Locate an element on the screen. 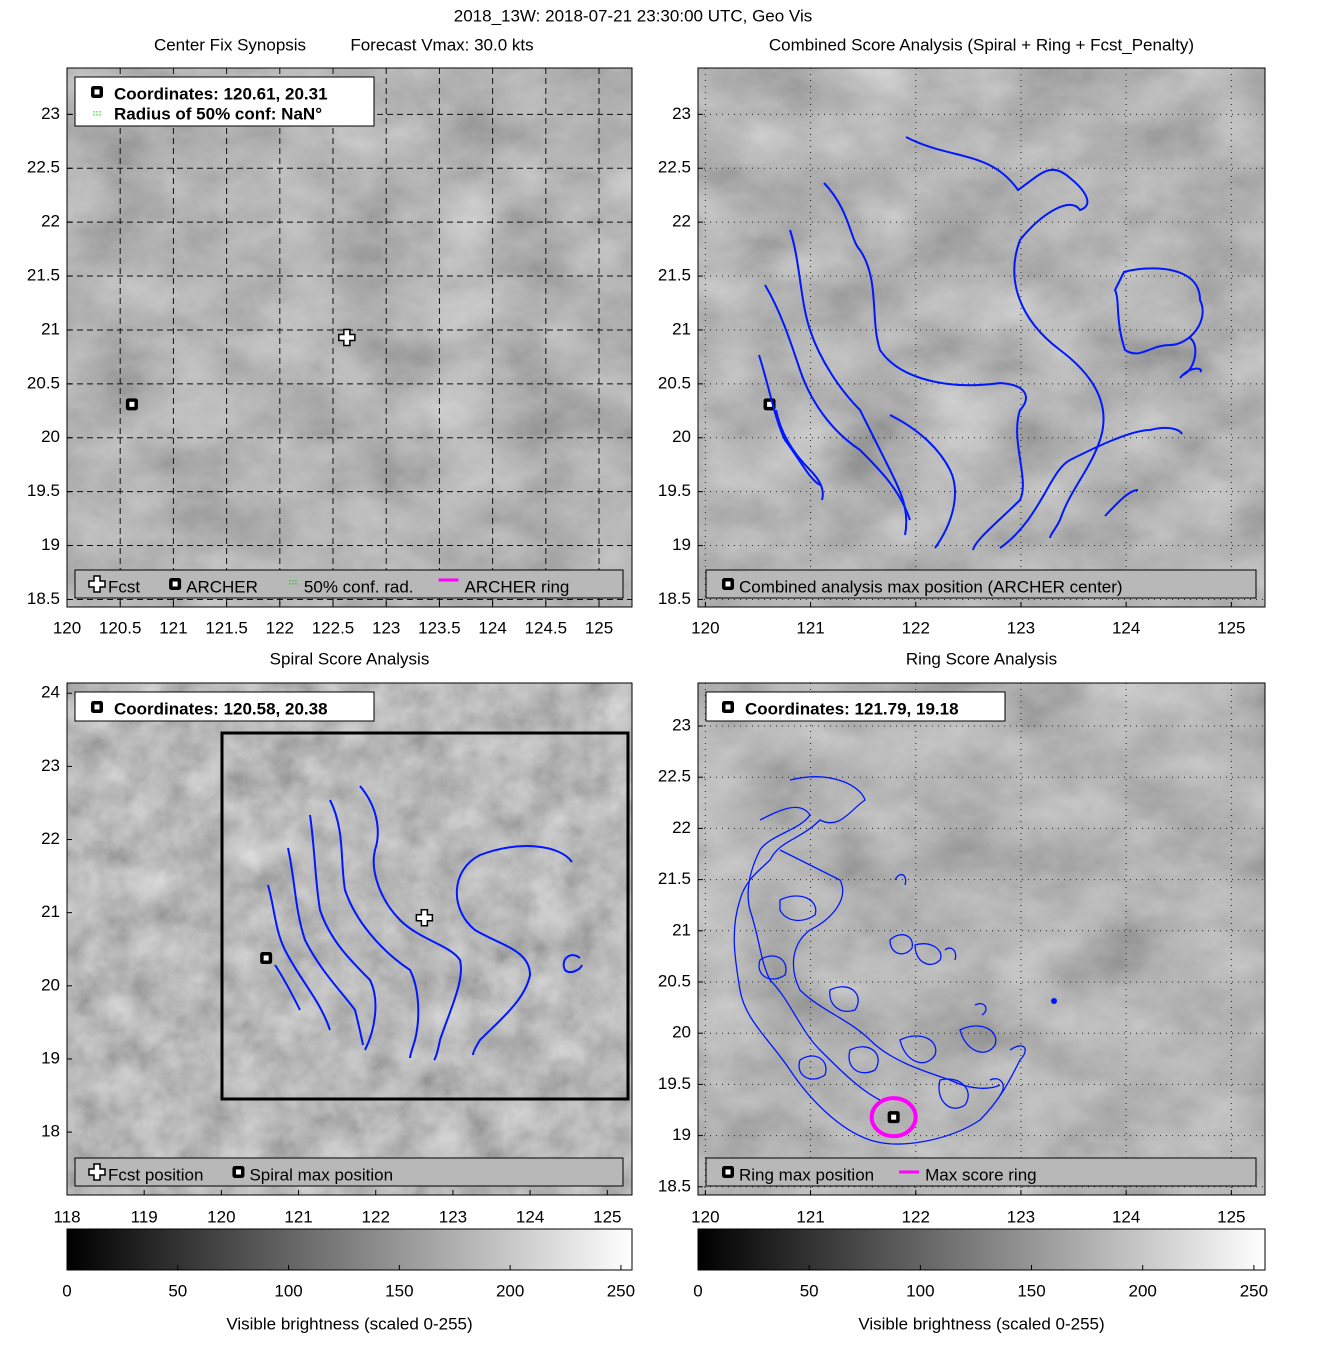 This screenshot has height=1350, width=1317. colorbar-label: Visible brightness (scaled 0-255) is located at coordinates (981, 1323).